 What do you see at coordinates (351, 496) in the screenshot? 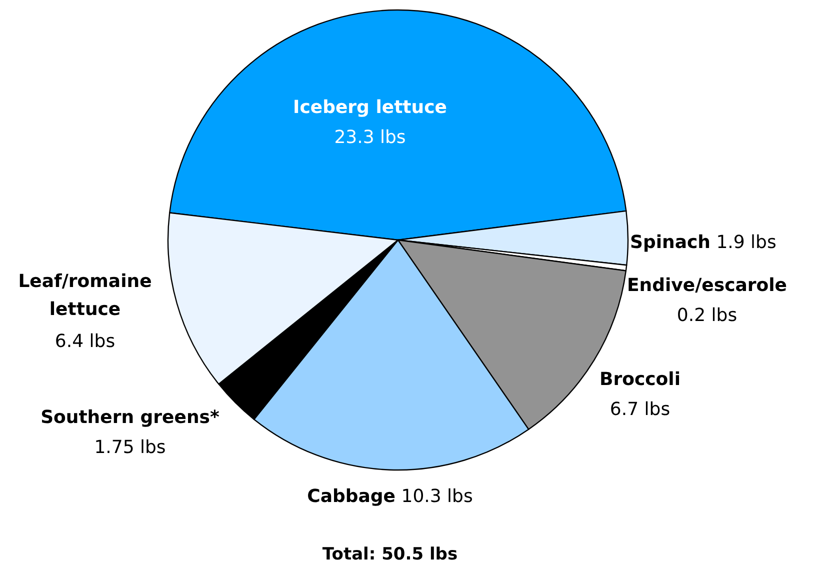
I see `slice-label: Cabbage` at bounding box center [351, 496].